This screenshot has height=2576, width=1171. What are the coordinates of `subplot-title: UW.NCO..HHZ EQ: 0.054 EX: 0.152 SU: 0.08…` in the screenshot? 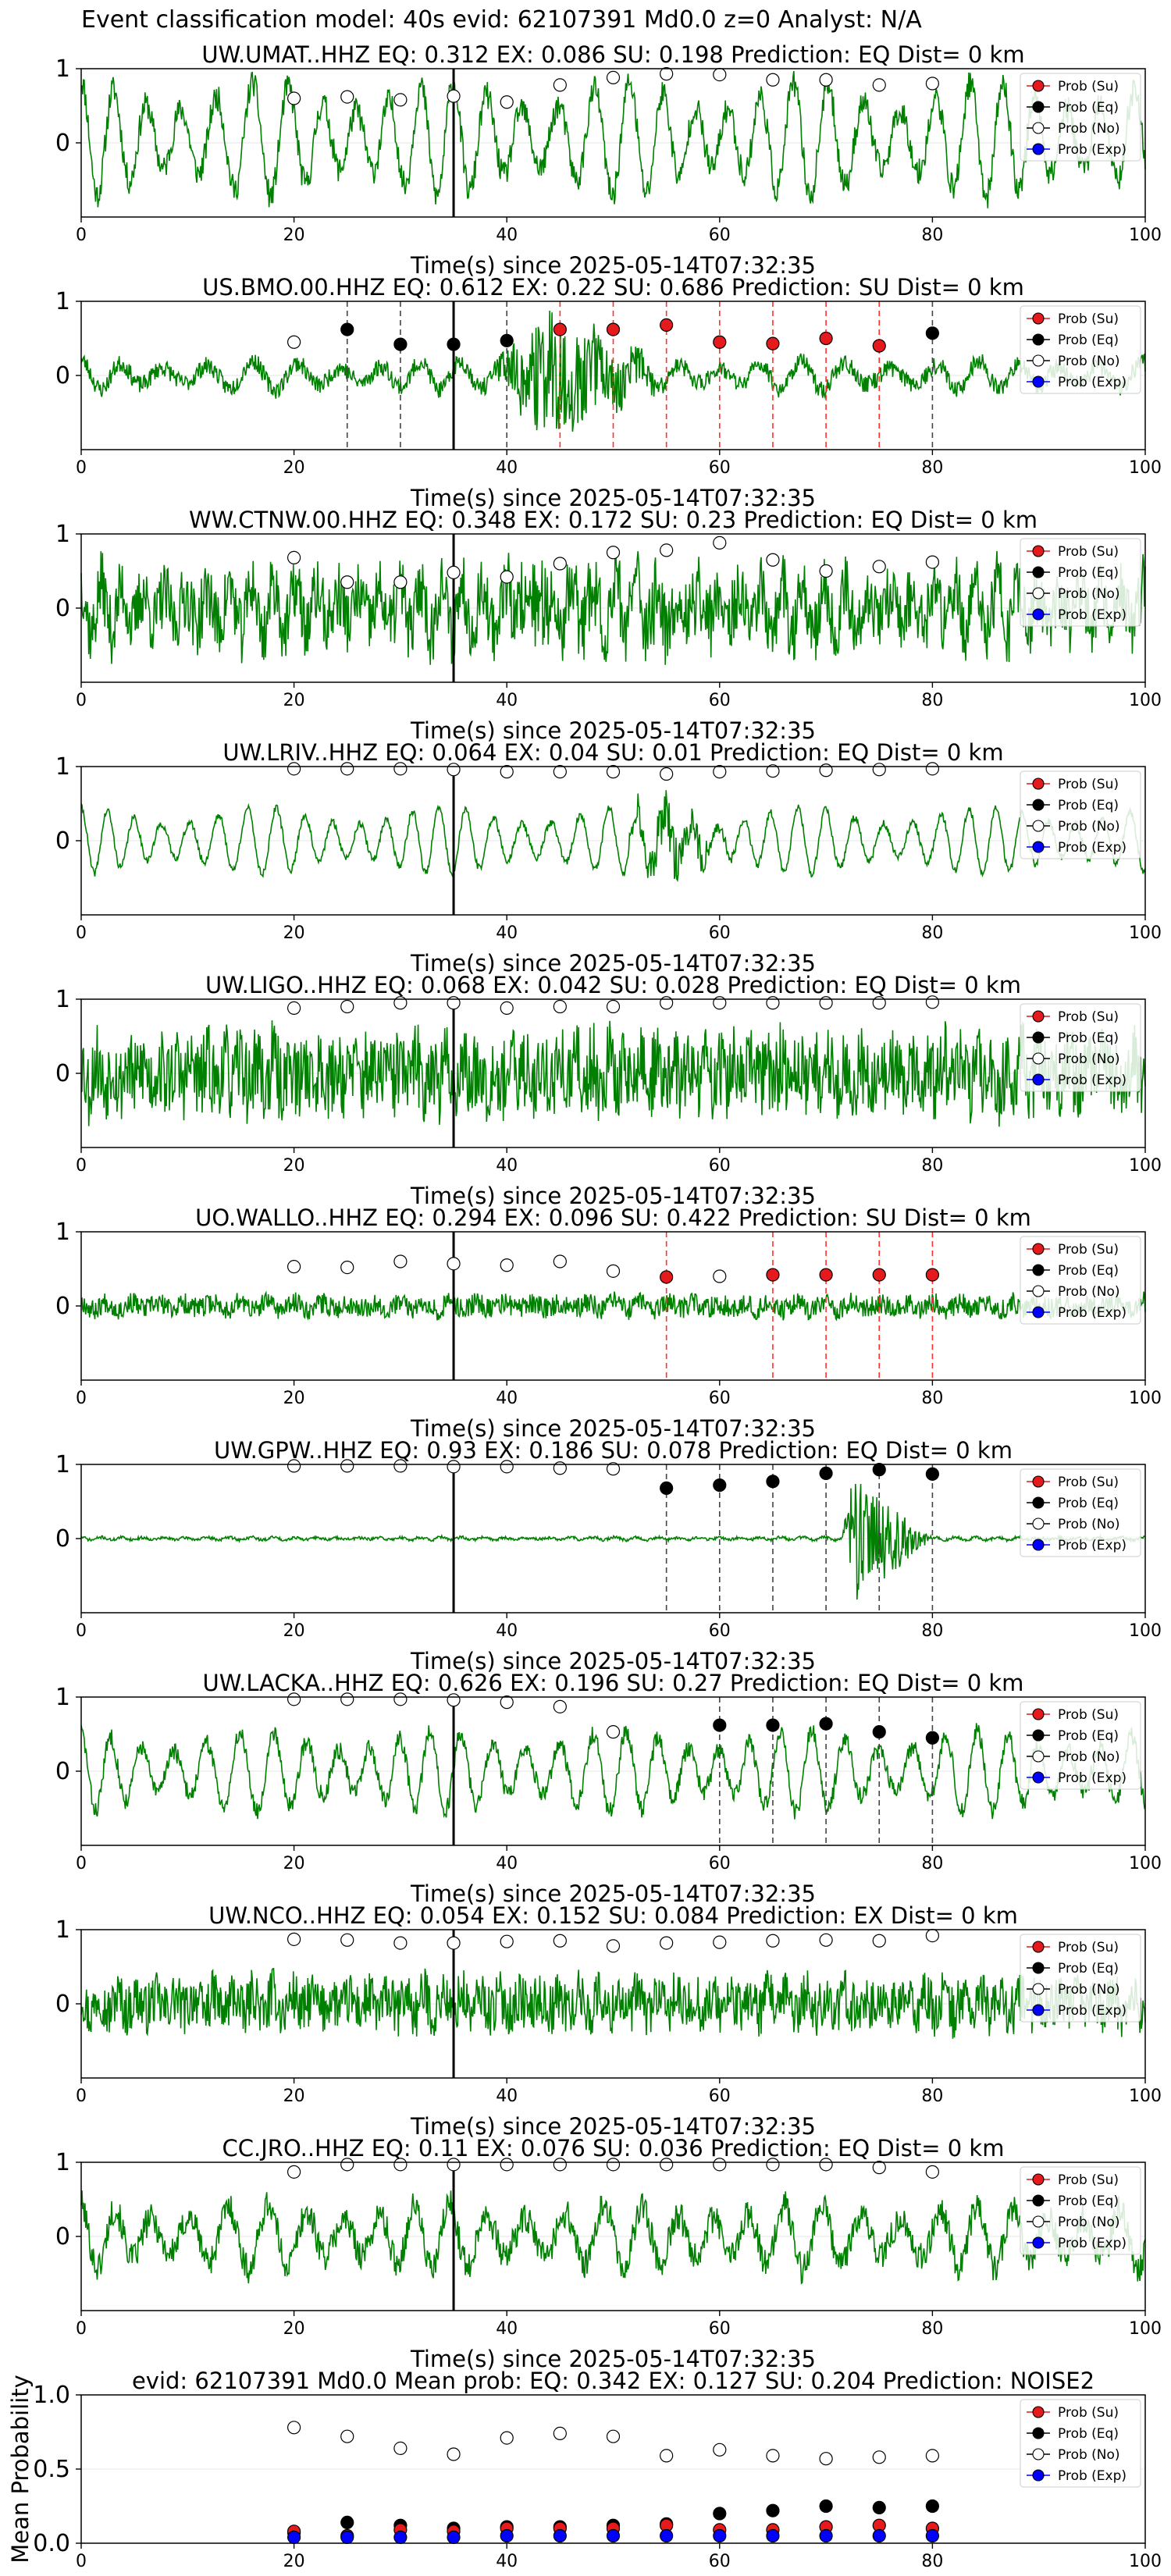 It's located at (613, 1916).